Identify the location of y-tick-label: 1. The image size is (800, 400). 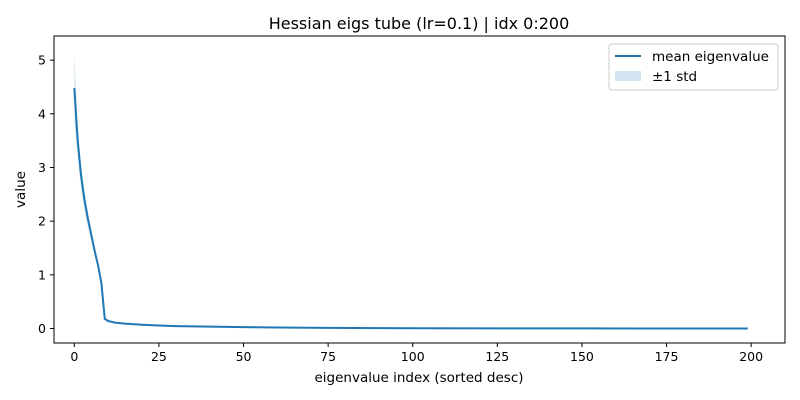
(42, 274).